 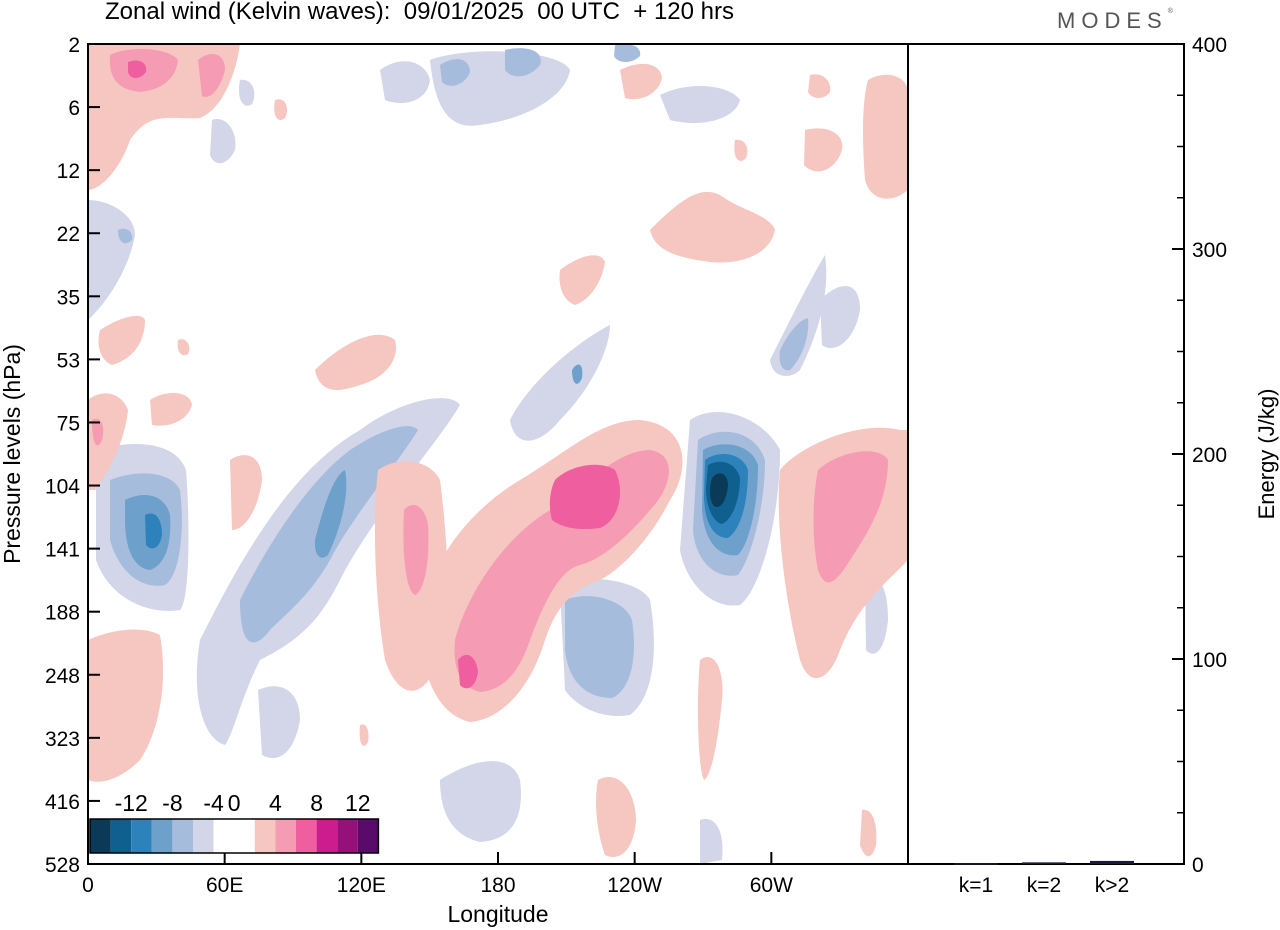 I want to click on pressure-axis: 2 6 12 22 35 53 75 104 141 188 248 323 416 528, so click(x=72, y=455).